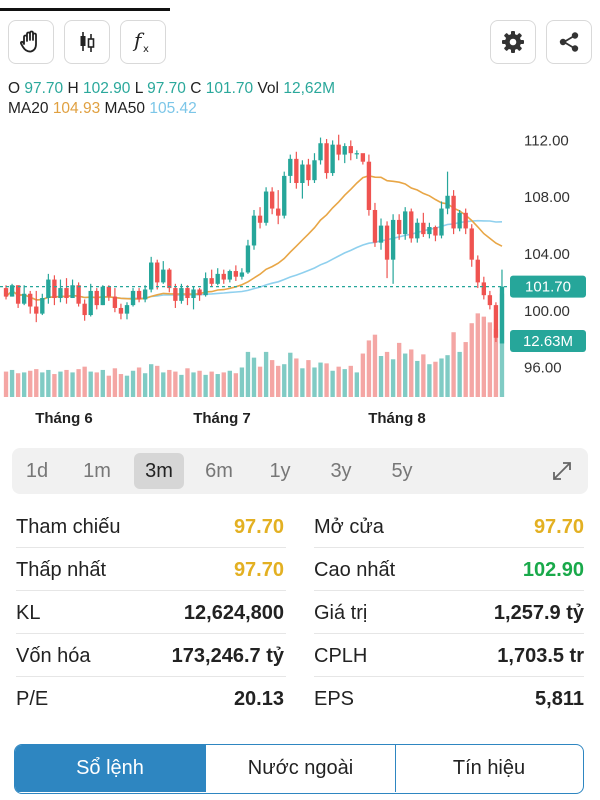 The image size is (600, 800). What do you see at coordinates (309, 88) in the screenshot?
I see `volume-value: 12,62M` at bounding box center [309, 88].